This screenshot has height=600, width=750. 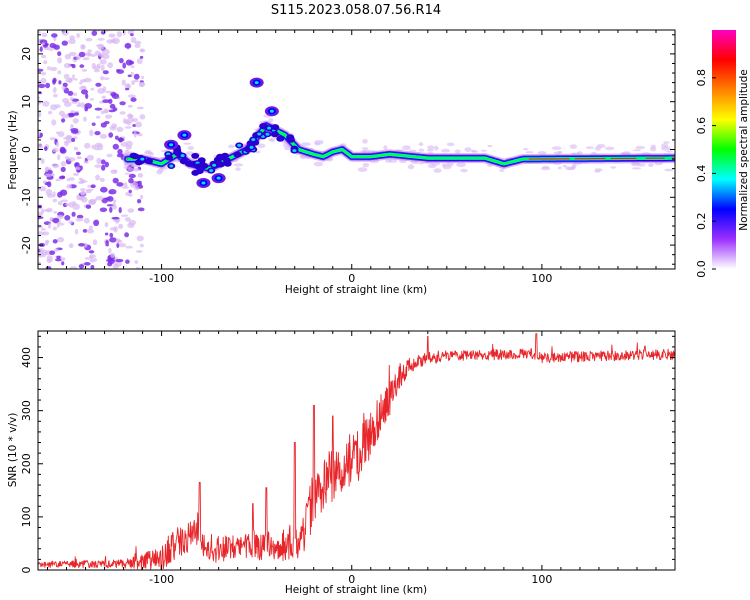 What do you see at coordinates (26, 150) in the screenshot?
I see `spectrogram-y-tick-labels: -20 -10 0 10 20` at bounding box center [26, 150].